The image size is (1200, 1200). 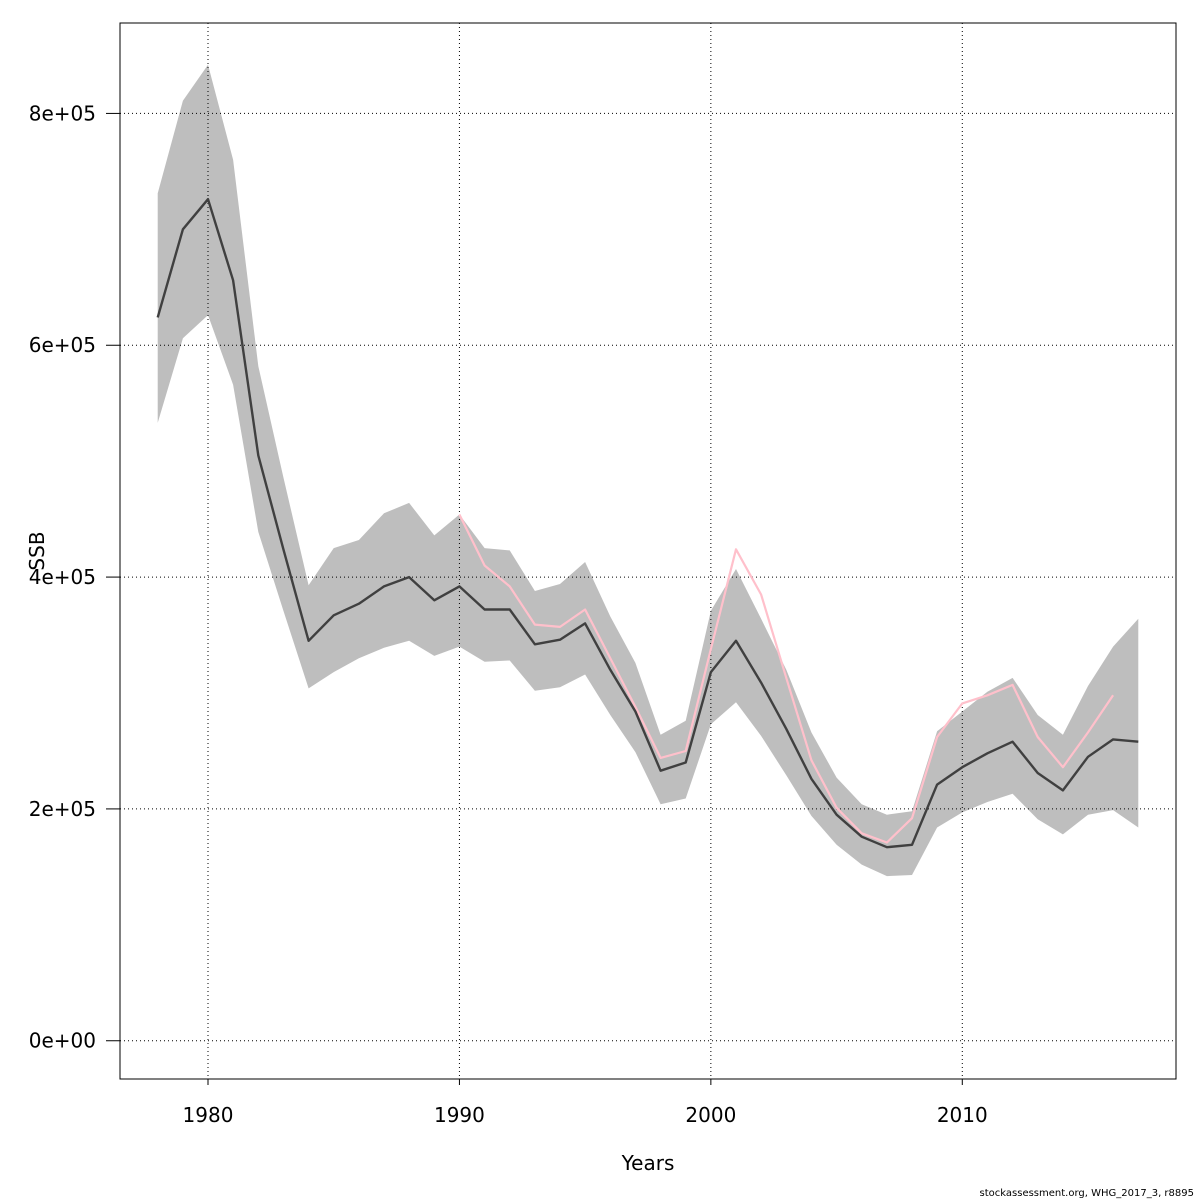 What do you see at coordinates (62, 1041) in the screenshot?
I see `y-tick-label: 0e+00` at bounding box center [62, 1041].